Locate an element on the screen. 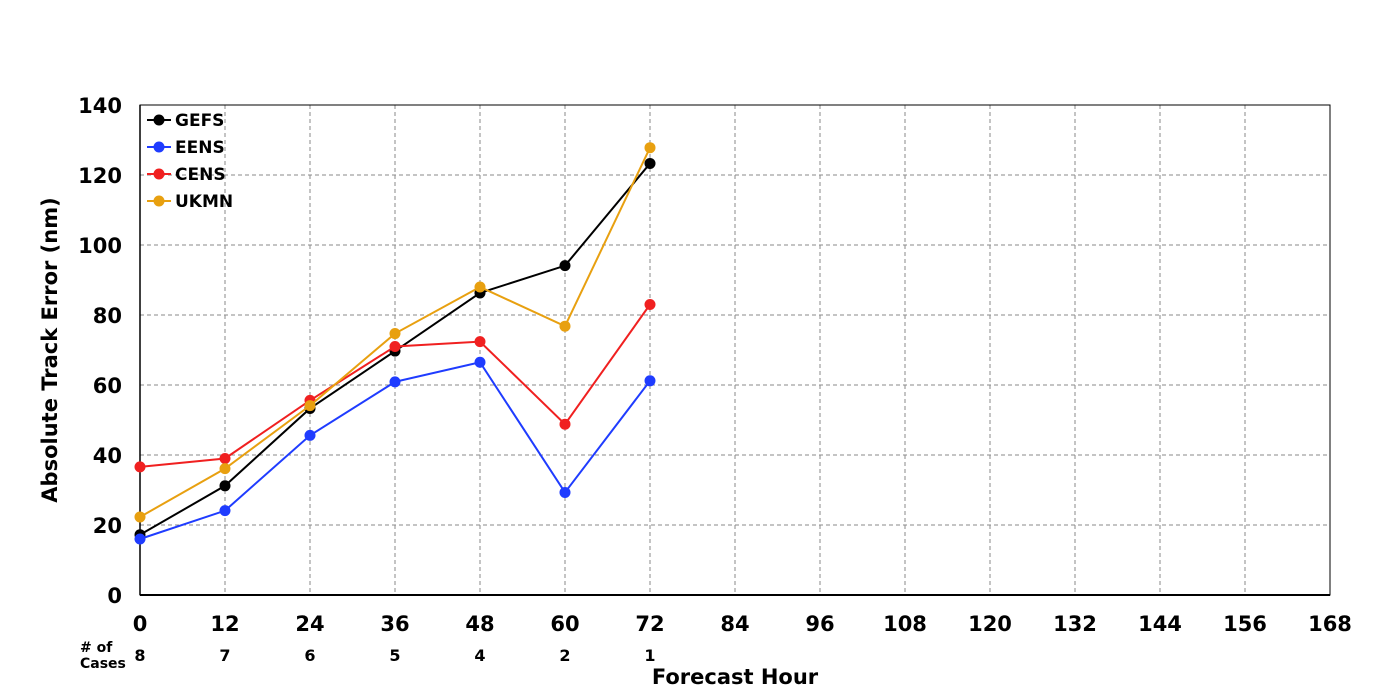 The height and width of the screenshot is (700, 1400). legend-label-cens: CENS is located at coordinates (200, 175).